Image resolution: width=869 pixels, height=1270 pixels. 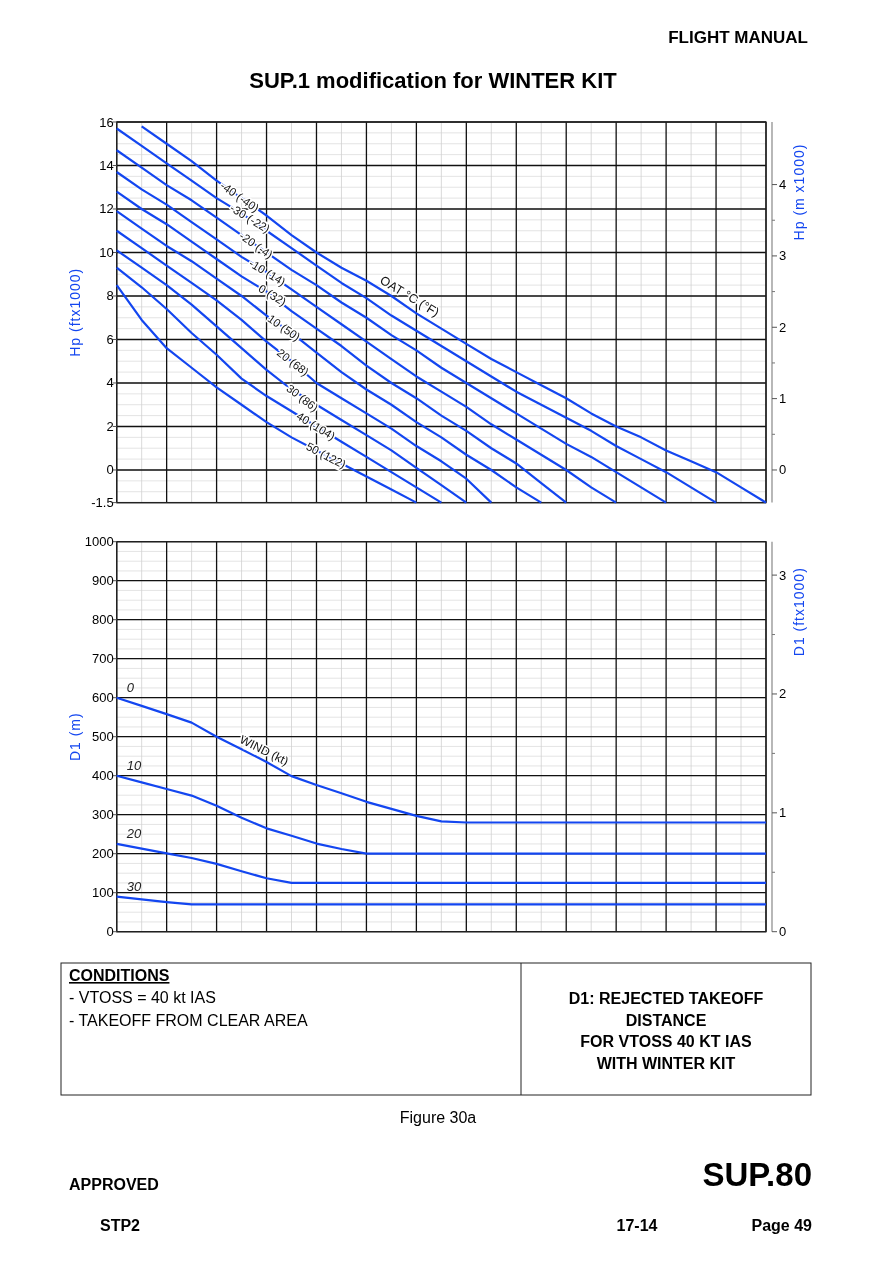 I want to click on text: 20 (68), so click(x=293, y=362).